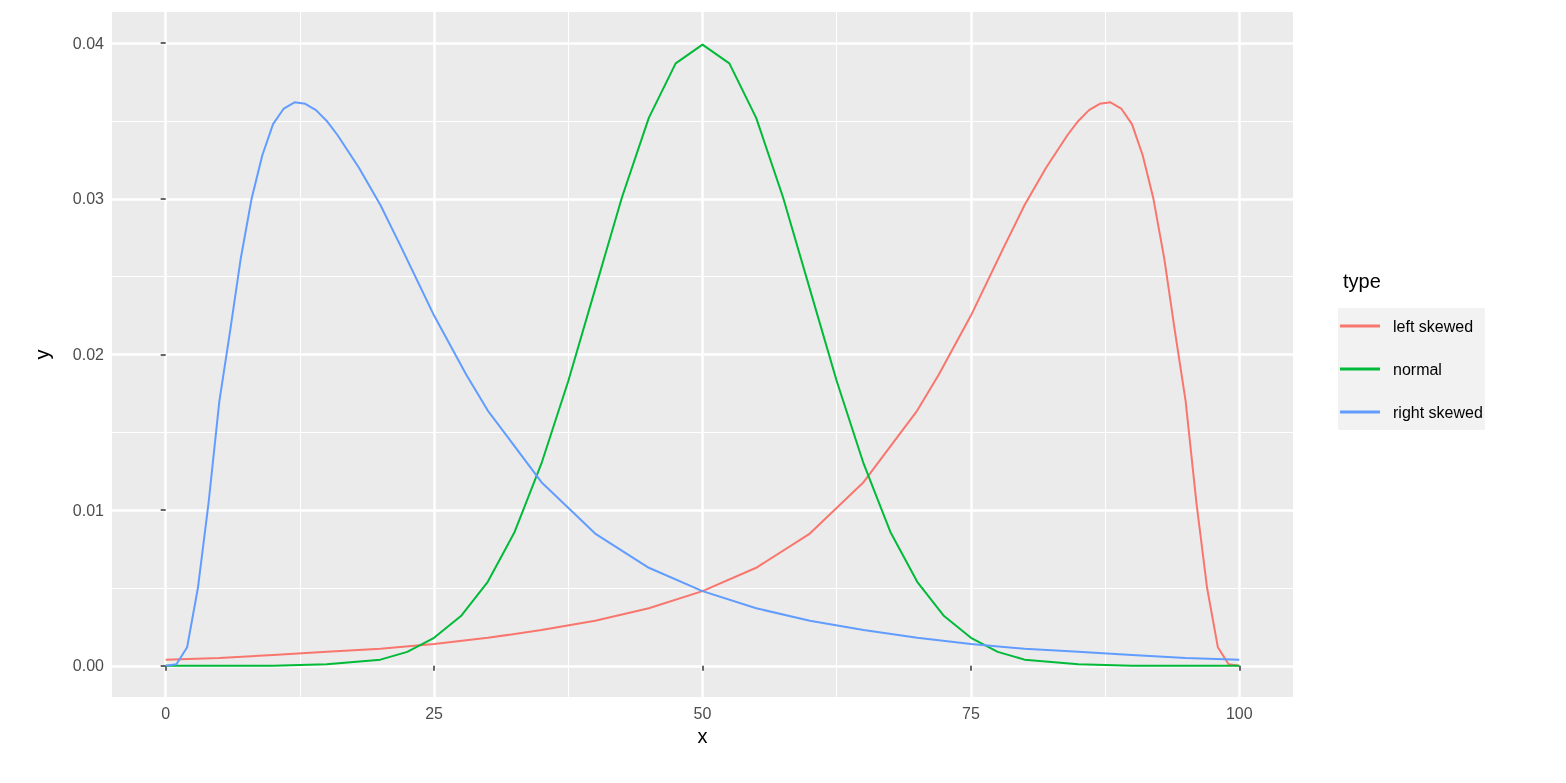 This screenshot has width=1566, height=783. Describe the element at coordinates (1433, 326) in the screenshot. I see `legend-label: left skewed` at that location.